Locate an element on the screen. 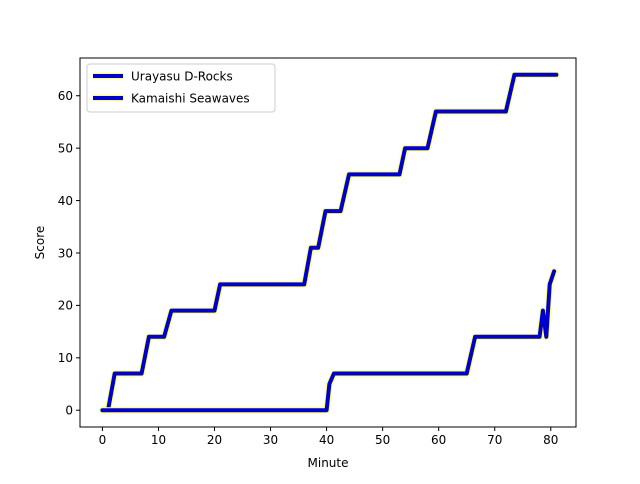 This screenshot has width=640, height=484. x-tick-label: 10 is located at coordinates (158, 440).